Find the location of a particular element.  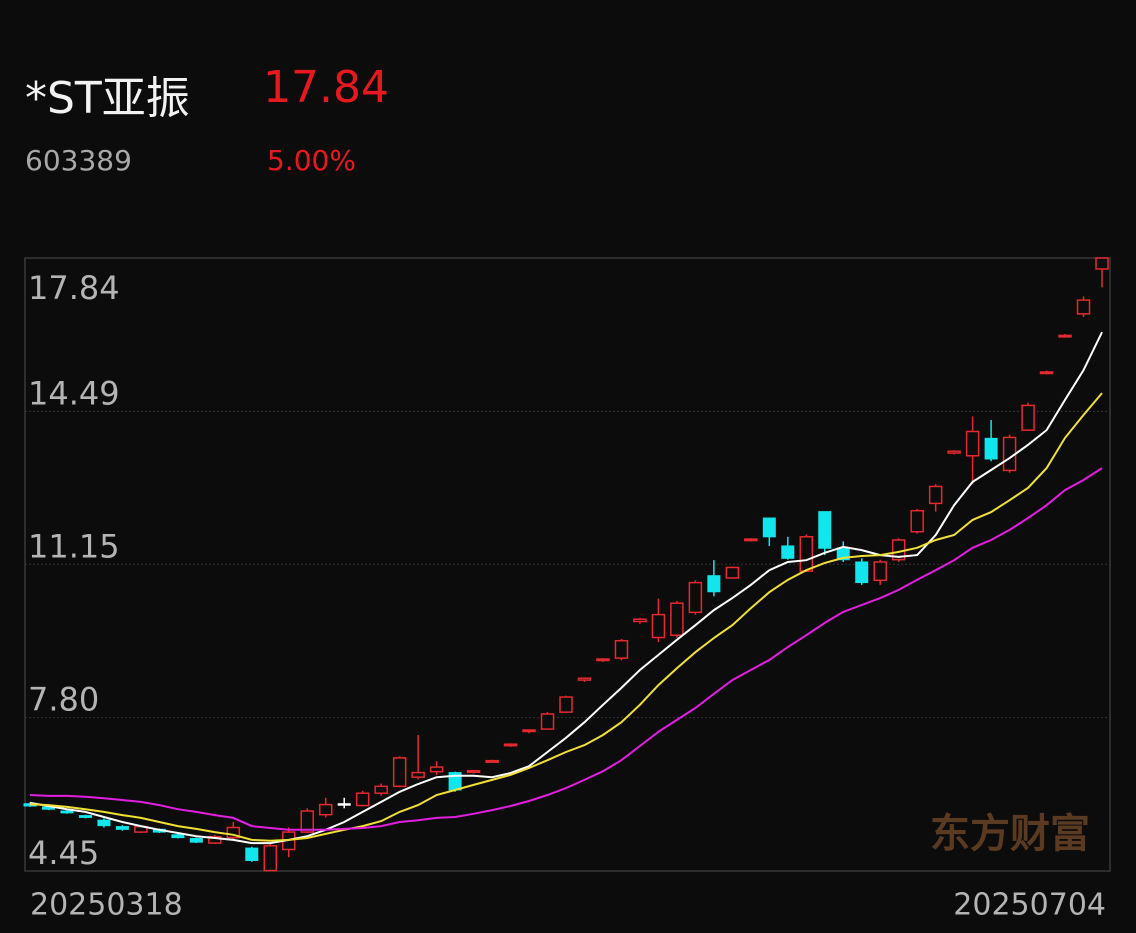

price-change: 5.00% is located at coordinates (311, 160).